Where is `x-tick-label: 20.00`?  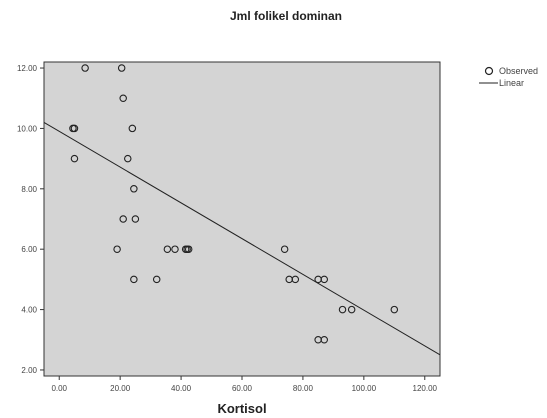 x-tick-label: 20.00 is located at coordinates (120, 388).